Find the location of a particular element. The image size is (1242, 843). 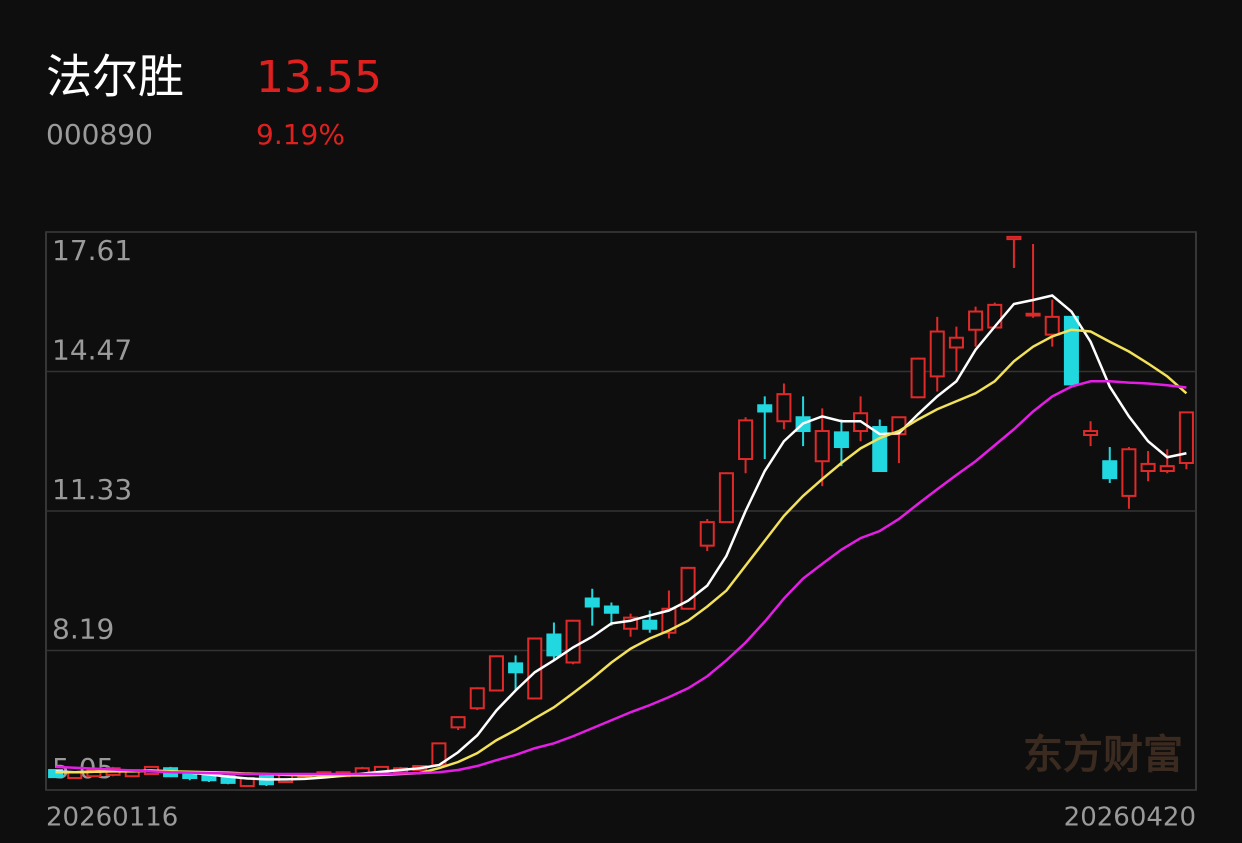

x-tick-label: 20260420 is located at coordinates (1130, 818).